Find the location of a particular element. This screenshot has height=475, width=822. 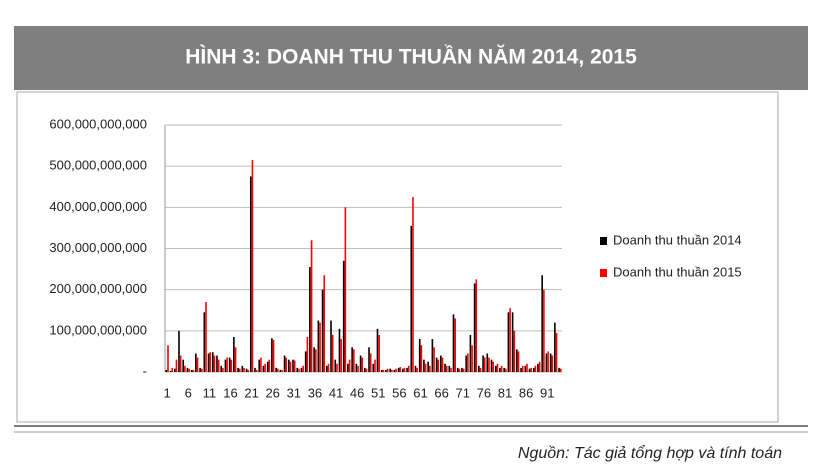

x-tick-label: 21 is located at coordinates (251, 392).